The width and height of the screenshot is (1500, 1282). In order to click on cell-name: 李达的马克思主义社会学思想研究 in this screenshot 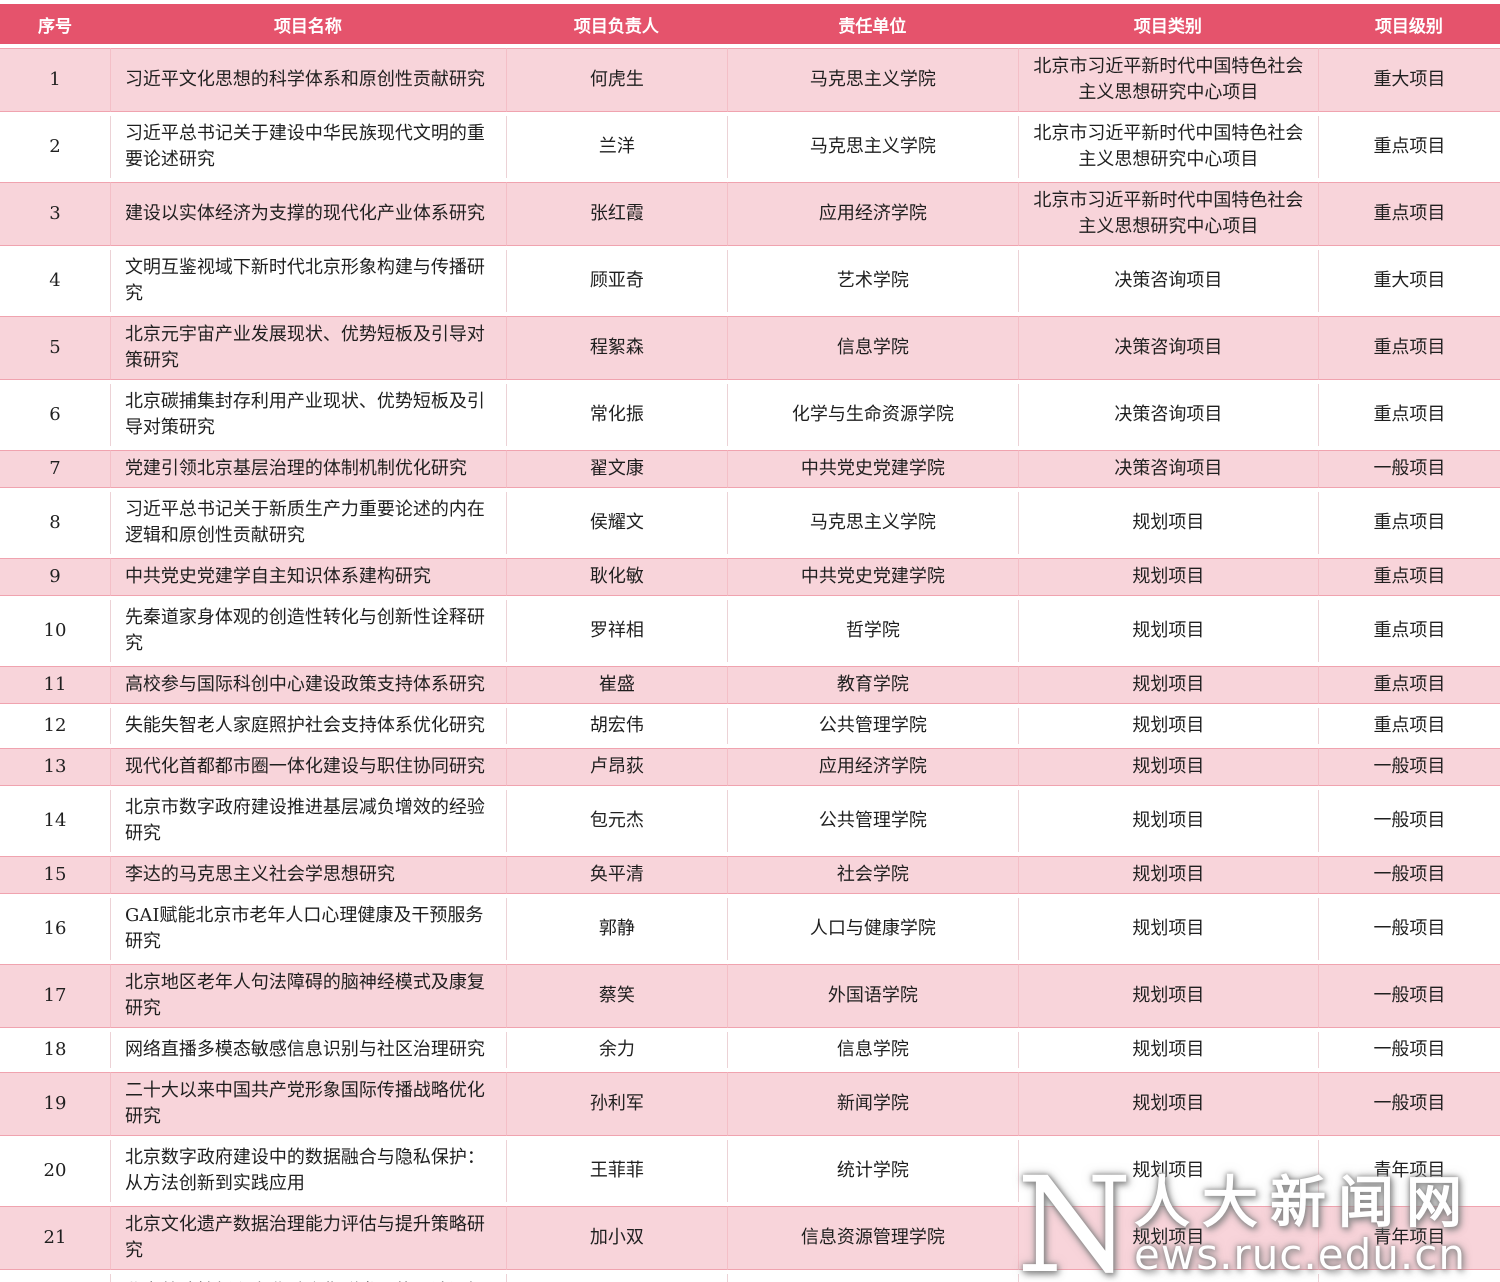, I will do `click(307, 875)`.